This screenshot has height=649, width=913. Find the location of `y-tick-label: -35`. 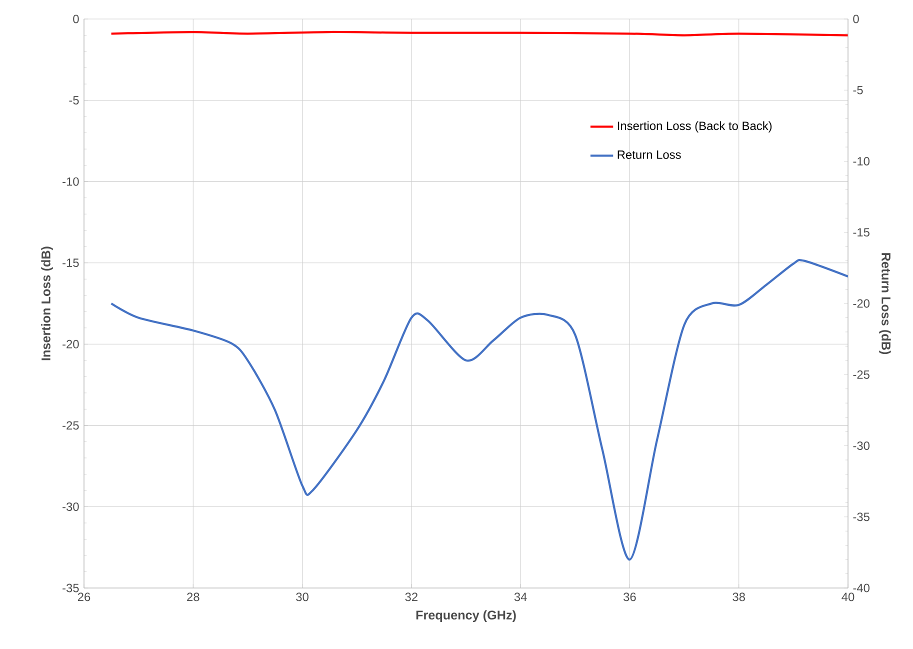

y-tick-label: -35 is located at coordinates (70, 588).